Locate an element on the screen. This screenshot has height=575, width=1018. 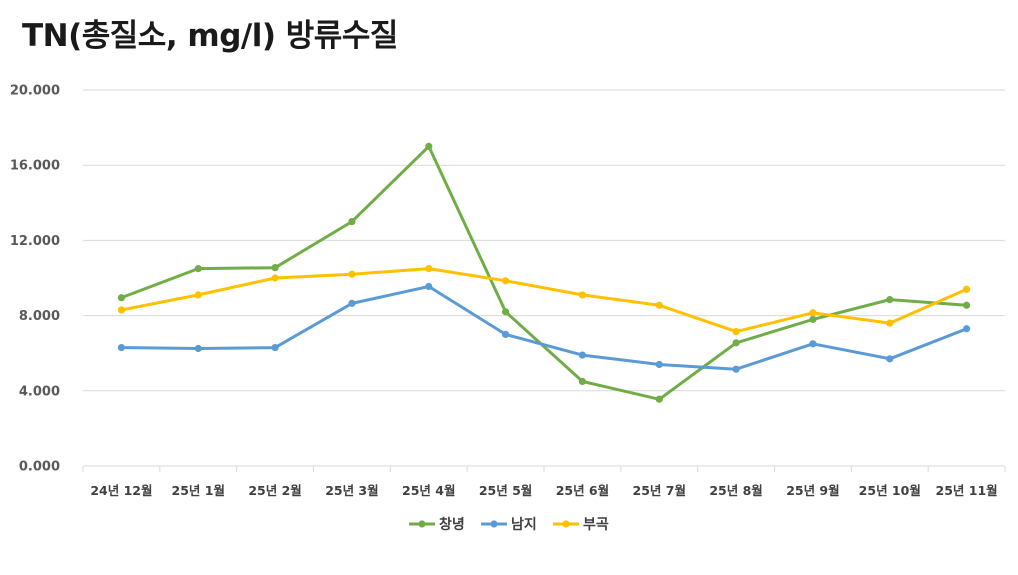
x-tick-label: 25년 7월 is located at coordinates (659, 490).